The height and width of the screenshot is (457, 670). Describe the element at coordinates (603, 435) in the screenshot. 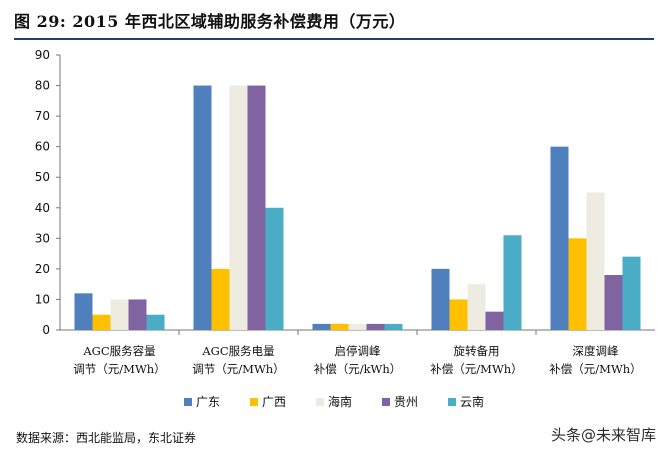

I see `watermark: 头条@未来智库` at that location.